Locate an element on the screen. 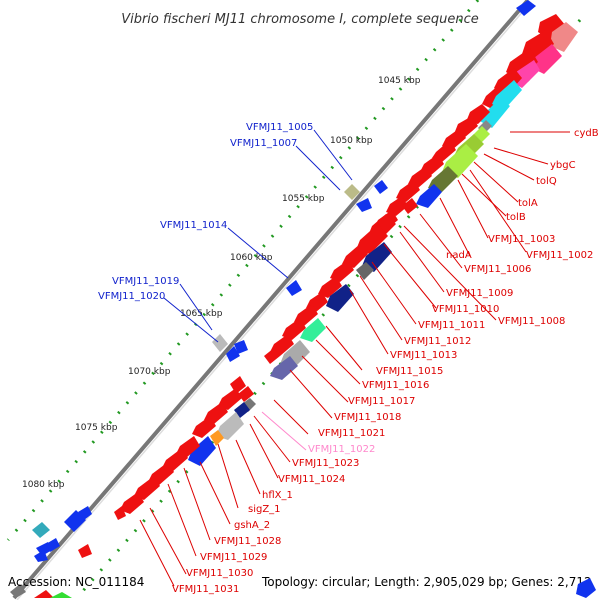  leader-lines-left is located at coordinates (258, 236).